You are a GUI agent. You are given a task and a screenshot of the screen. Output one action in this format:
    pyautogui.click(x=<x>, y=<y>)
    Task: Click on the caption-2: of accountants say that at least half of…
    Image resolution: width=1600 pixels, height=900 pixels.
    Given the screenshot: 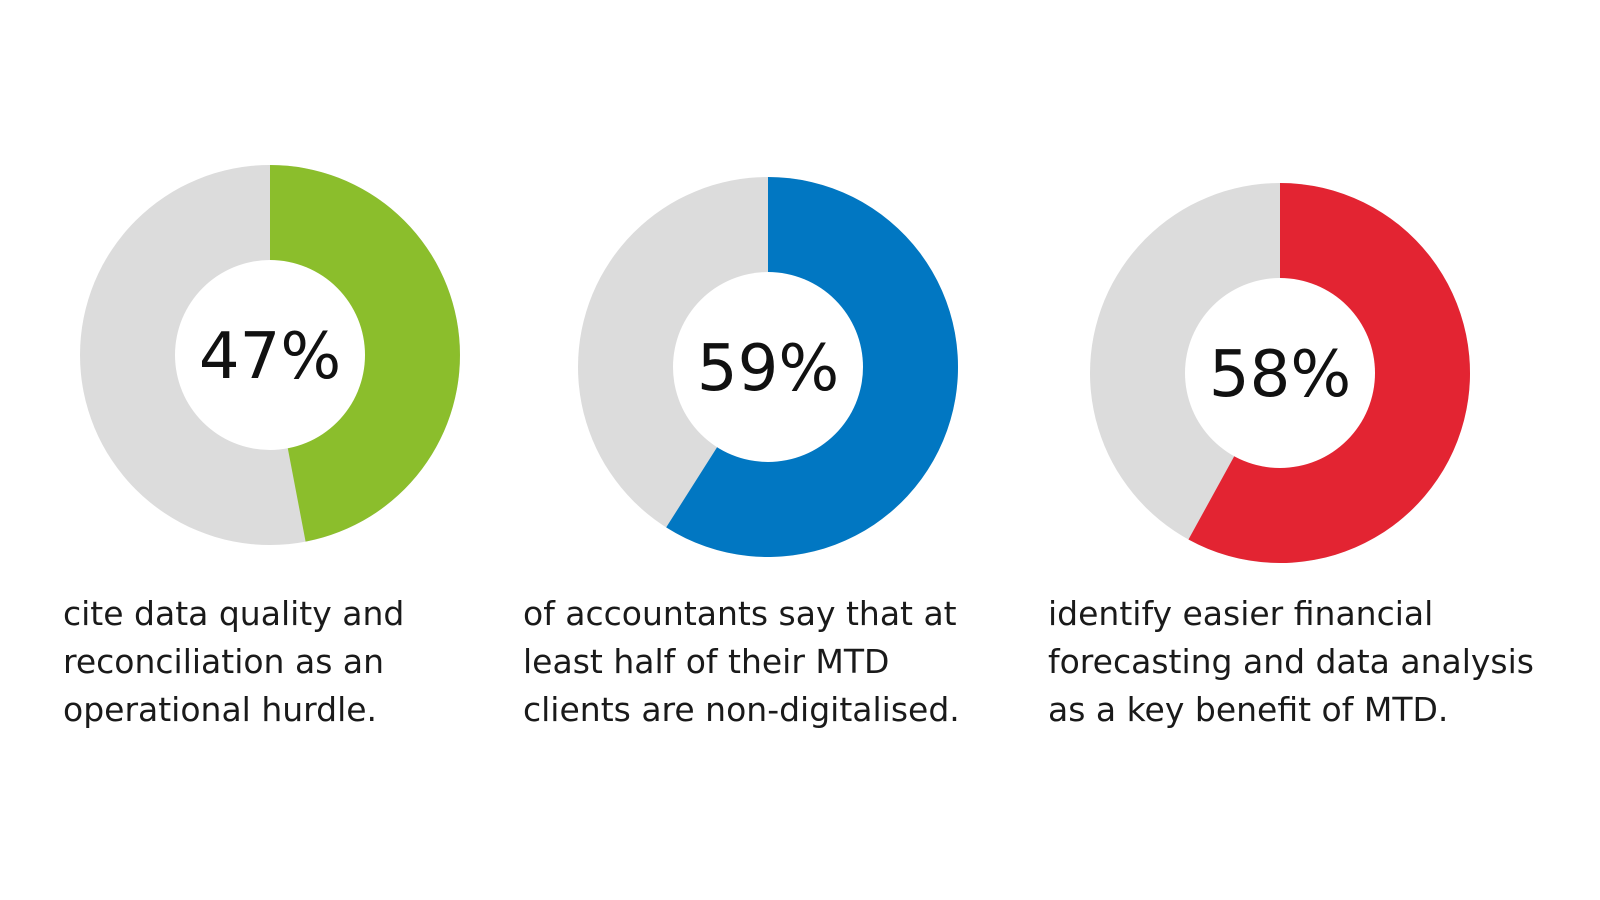 What is the action you would take?
    pyautogui.click(x=741, y=661)
    